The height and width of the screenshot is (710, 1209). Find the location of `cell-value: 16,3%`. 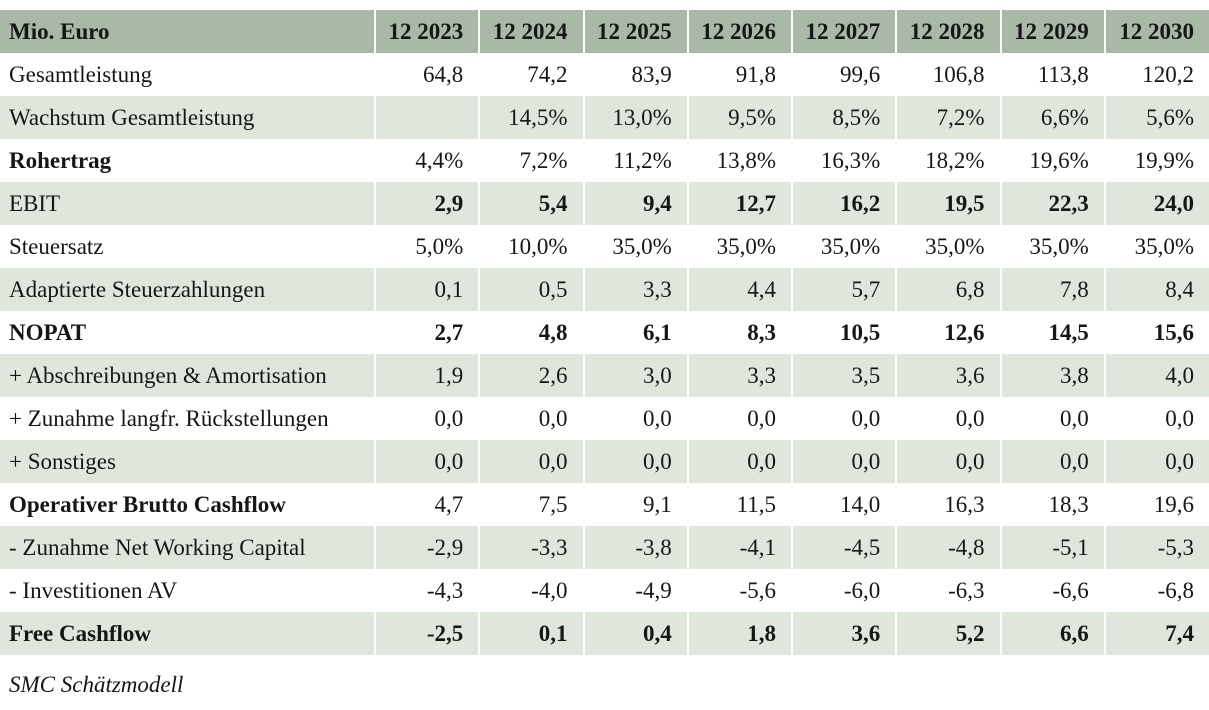

cell-value: 16,3% is located at coordinates (845, 160).